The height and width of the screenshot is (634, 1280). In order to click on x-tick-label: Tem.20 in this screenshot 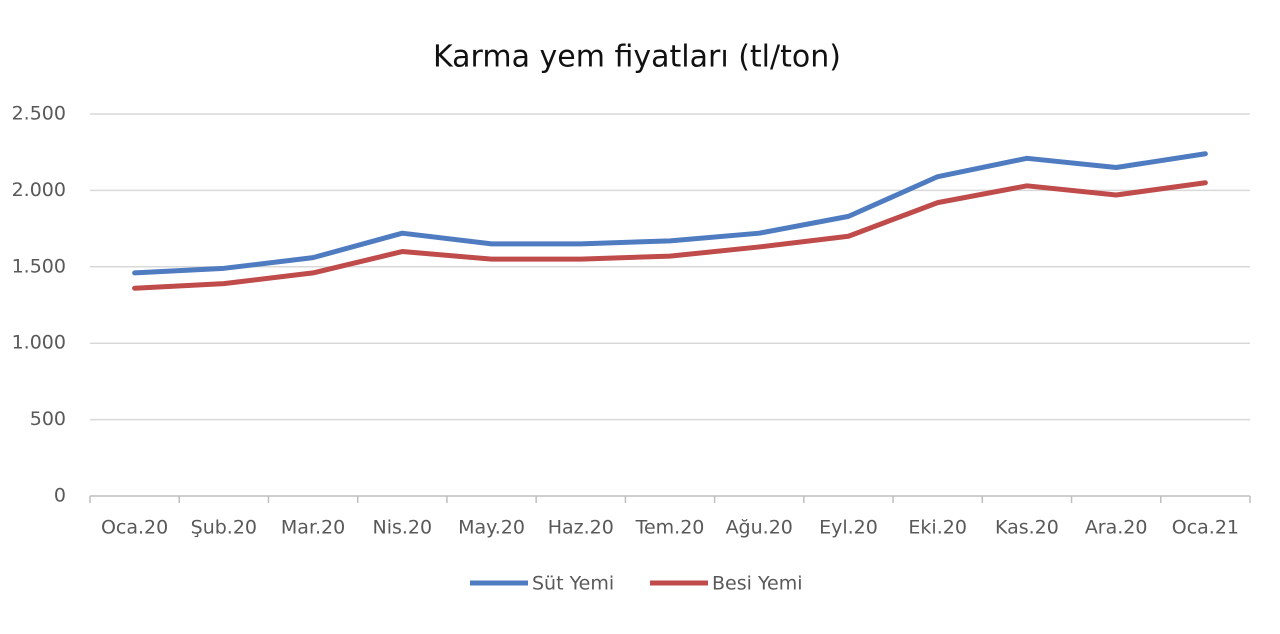, I will do `click(670, 528)`.